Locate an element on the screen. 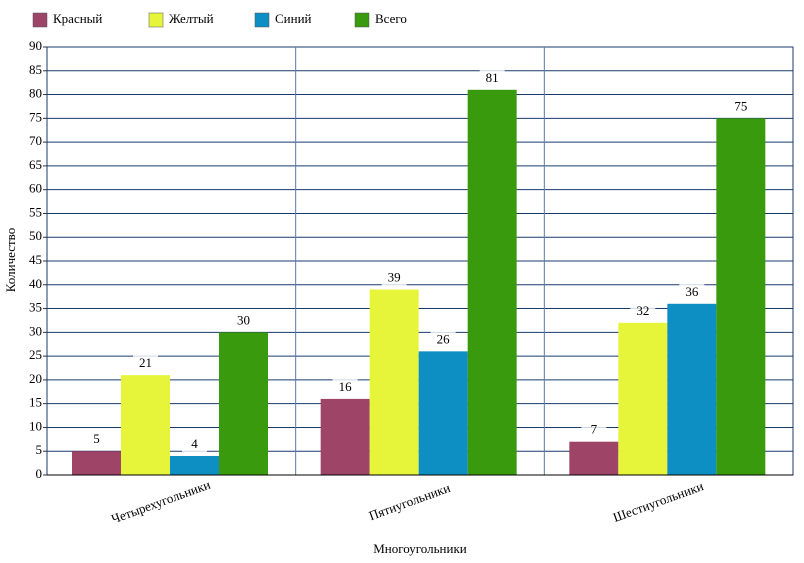 This screenshot has height=563, width=804. y-tick-label: 85 is located at coordinates (35, 69).